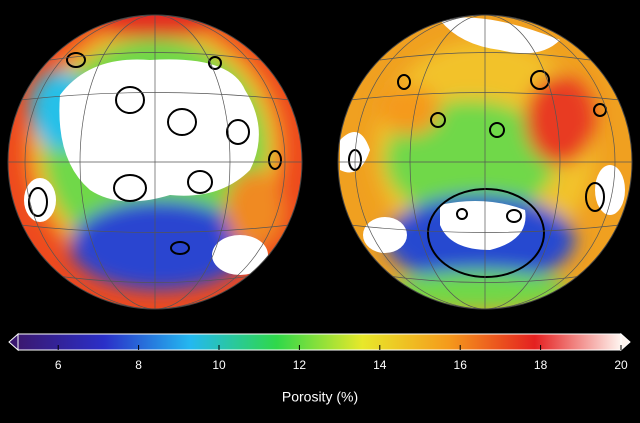 This screenshot has width=640, height=423. What do you see at coordinates (300, 365) in the screenshot?
I see `colorbar-tick-label: 12` at bounding box center [300, 365].